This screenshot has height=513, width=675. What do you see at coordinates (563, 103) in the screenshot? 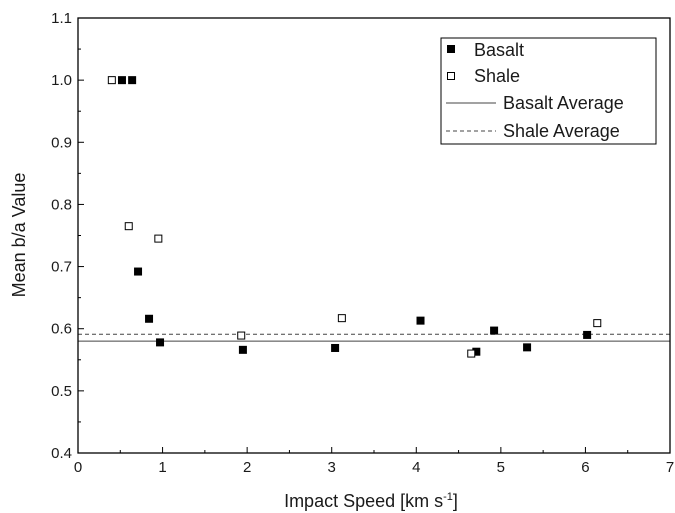
I see `legend-label-basalt-average: Basalt Average` at bounding box center [563, 103].